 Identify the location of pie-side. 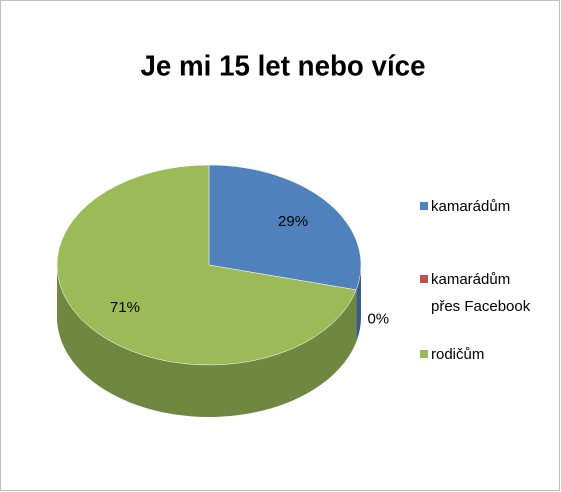
(358, 303).